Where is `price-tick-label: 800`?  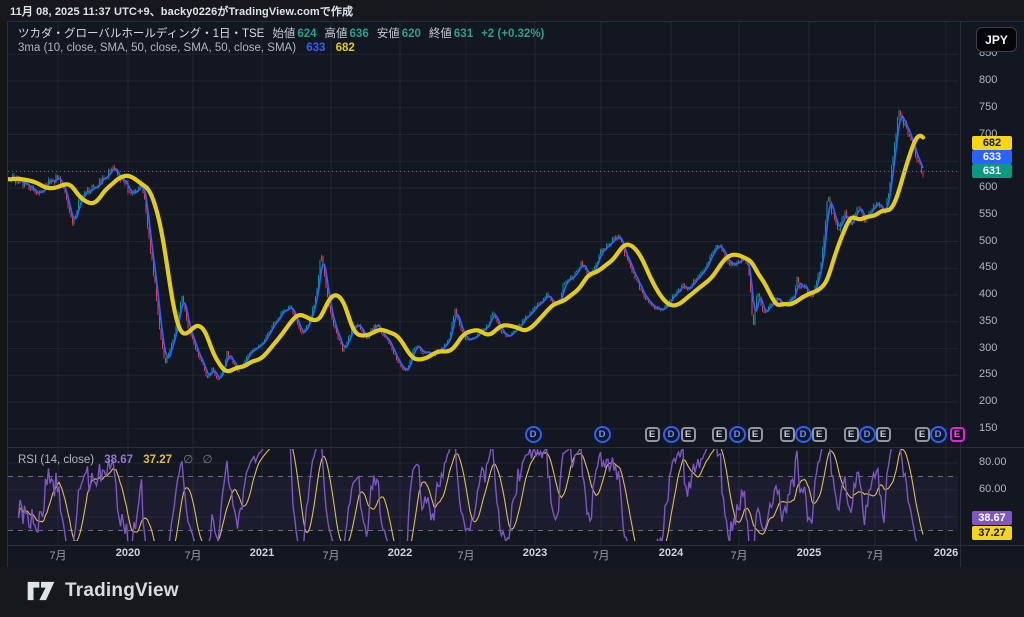
price-tick-label: 800 is located at coordinates (988, 80).